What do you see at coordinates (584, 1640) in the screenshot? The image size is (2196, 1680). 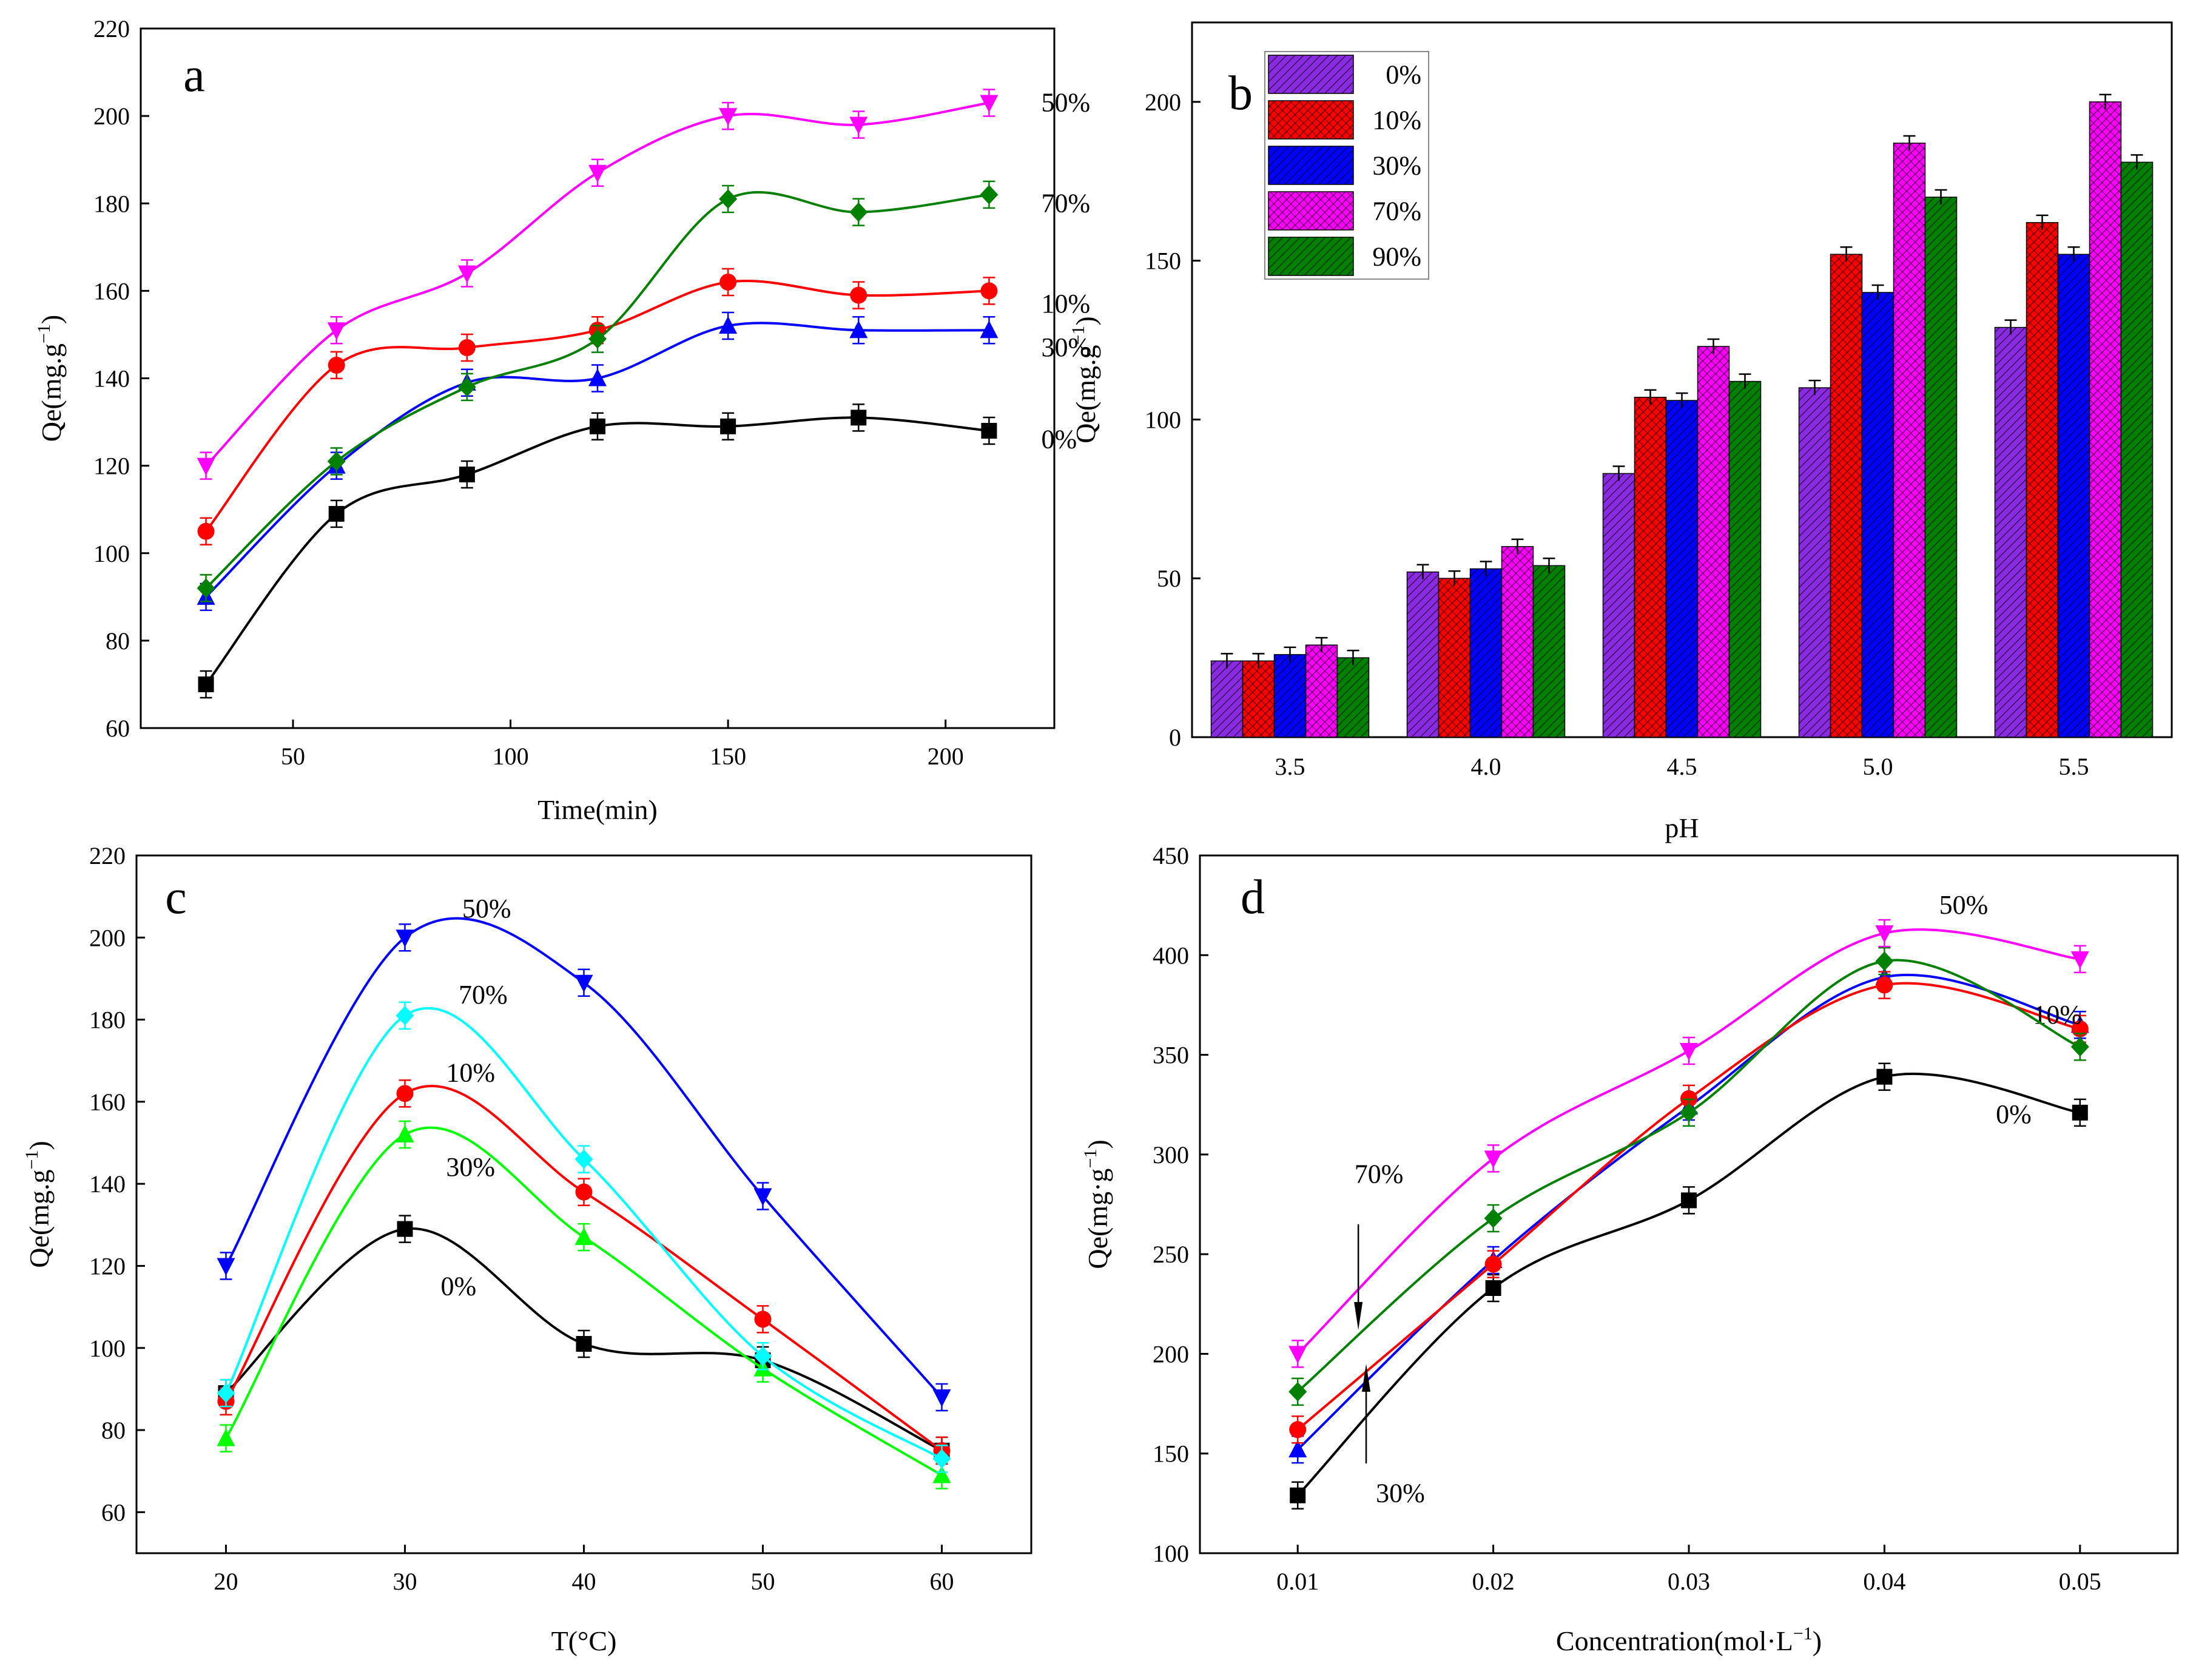 I see `x-axis-label: T(°C)` at bounding box center [584, 1640].